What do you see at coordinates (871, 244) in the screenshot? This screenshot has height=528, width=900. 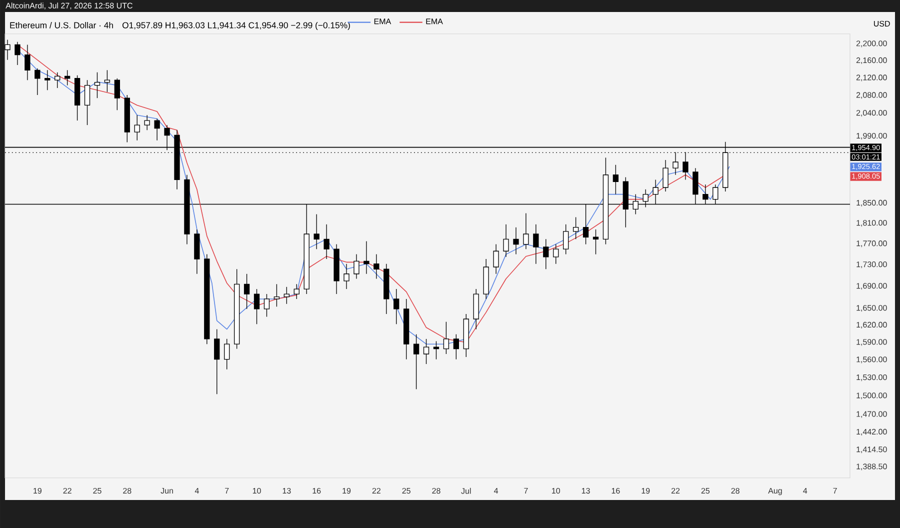 I see `y-tick-label: 1,770.00` at bounding box center [871, 244].